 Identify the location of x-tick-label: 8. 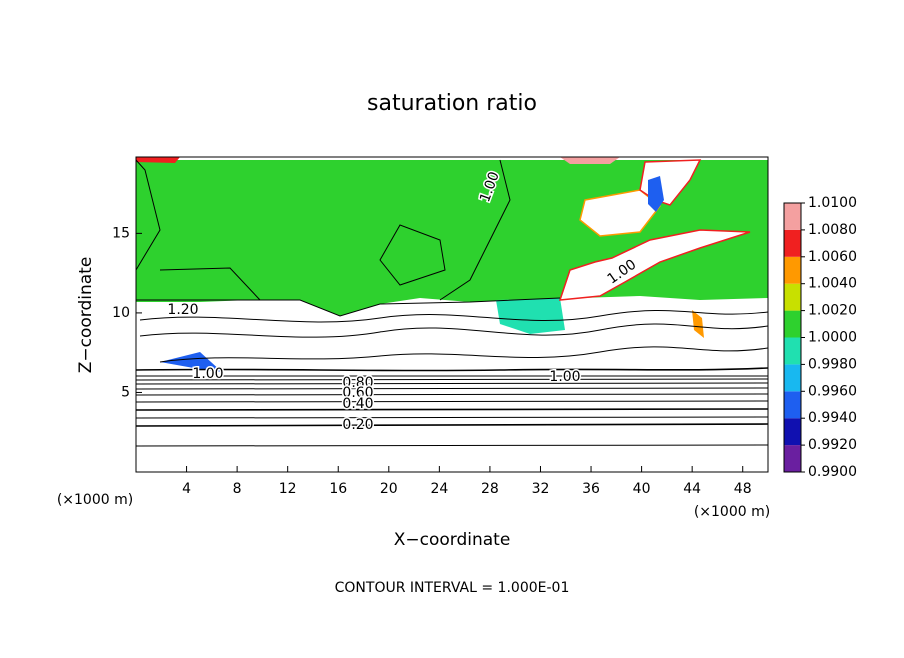
(237, 489).